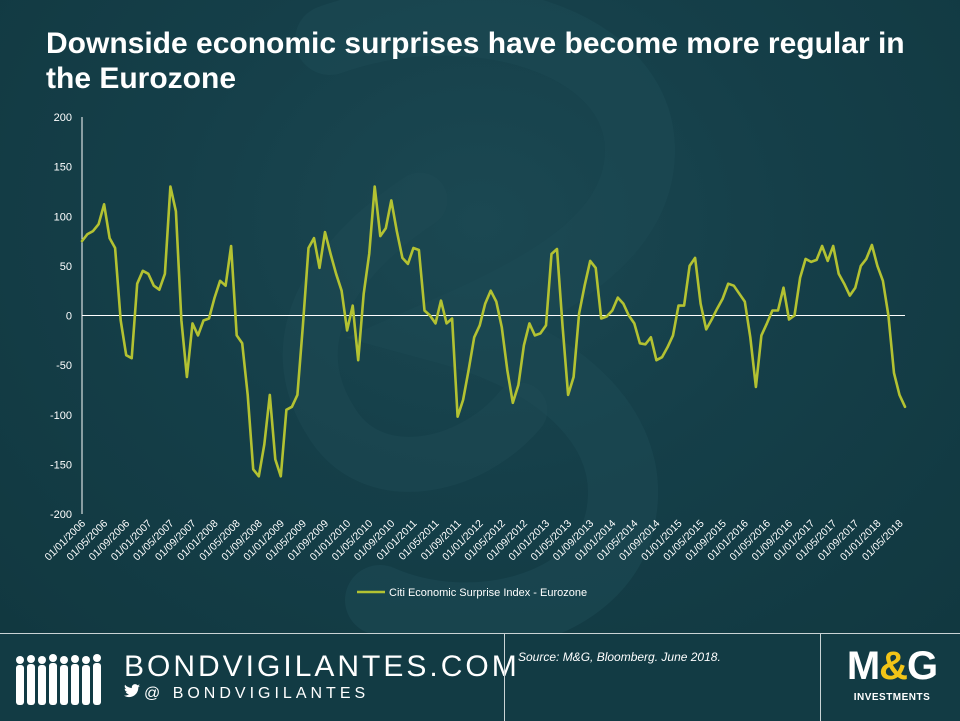 This screenshot has width=960, height=721. What do you see at coordinates (488, 593) in the screenshot?
I see `legend-label: Citi Economic Surprise Index - Eurozone` at bounding box center [488, 593].